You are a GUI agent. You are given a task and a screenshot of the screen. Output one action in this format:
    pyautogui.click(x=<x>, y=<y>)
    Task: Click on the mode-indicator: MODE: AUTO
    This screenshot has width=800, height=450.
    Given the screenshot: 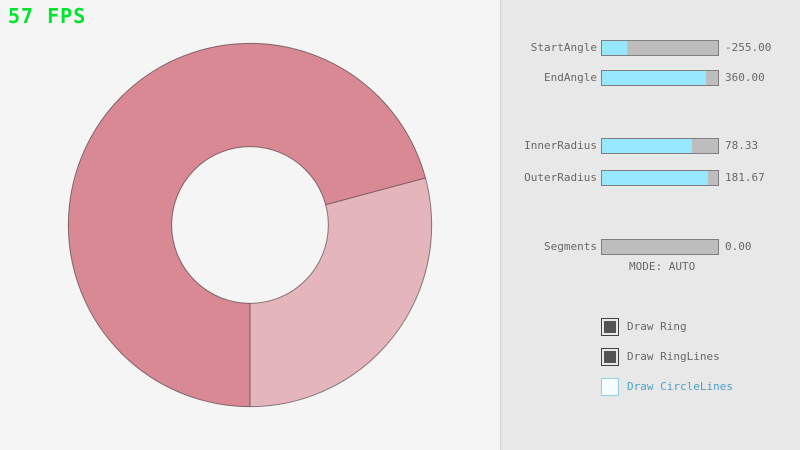 What is the action you would take?
    pyautogui.click(x=662, y=266)
    